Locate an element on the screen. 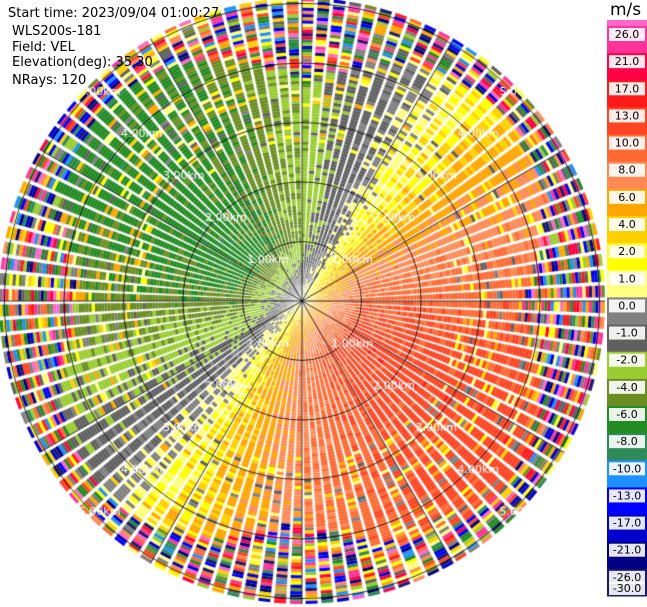  colorbar-tick-label: 13.0 is located at coordinates (627, 115).